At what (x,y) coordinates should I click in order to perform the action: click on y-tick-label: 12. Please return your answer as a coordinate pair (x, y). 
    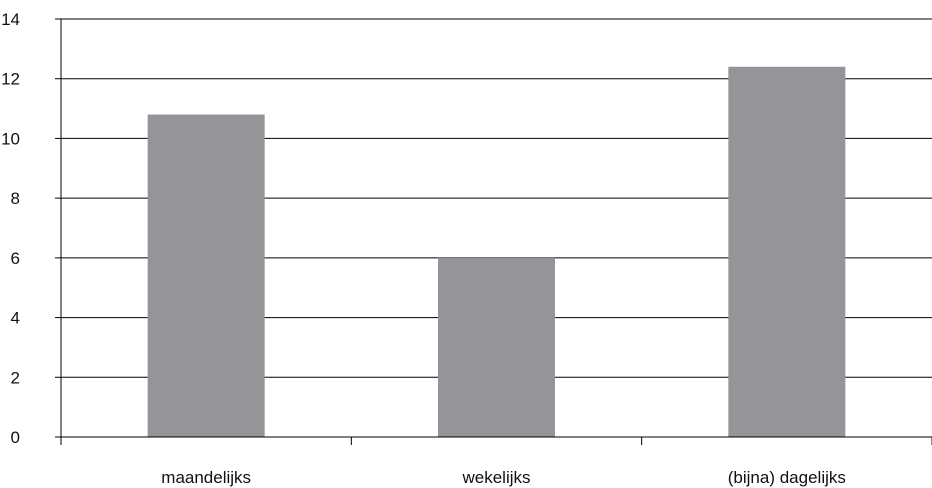
    Looking at the image, I should click on (10, 79).